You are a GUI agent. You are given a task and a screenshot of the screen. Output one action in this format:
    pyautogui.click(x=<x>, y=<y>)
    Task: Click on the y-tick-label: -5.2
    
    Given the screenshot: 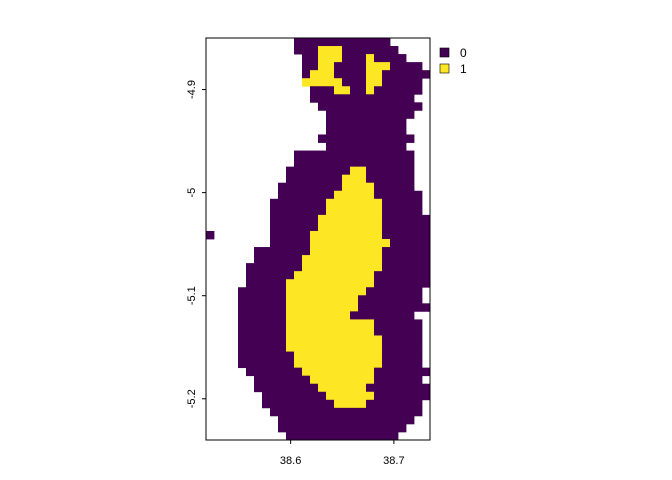 What is the action you would take?
    pyautogui.click(x=192, y=398)
    